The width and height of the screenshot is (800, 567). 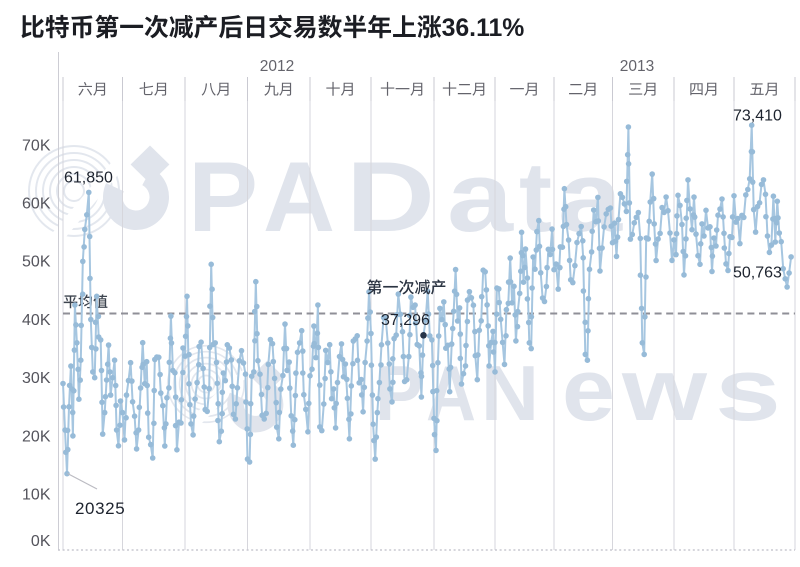 I want to click on svg-text: 60K, so click(x=36, y=204).